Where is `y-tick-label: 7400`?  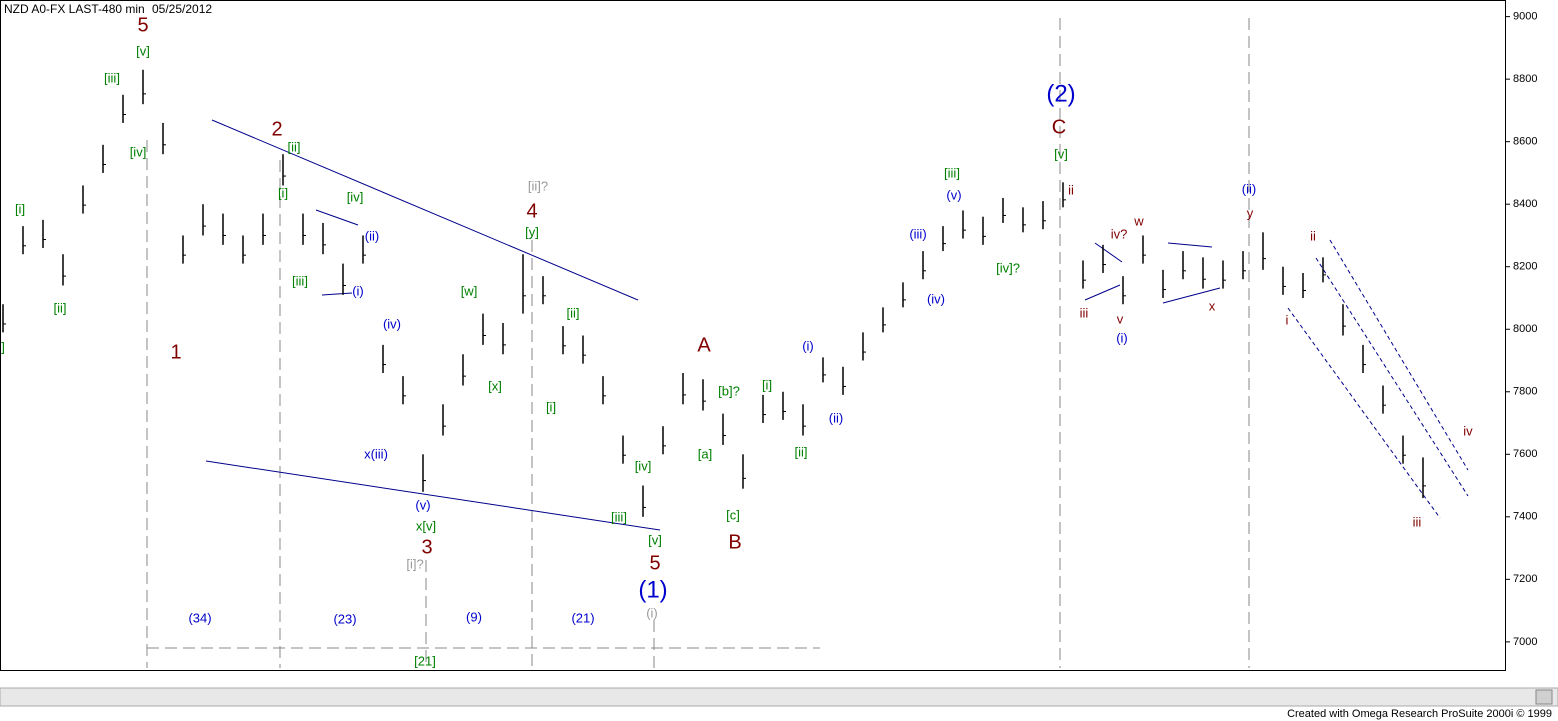 y-tick-label: 7400 is located at coordinates (1525, 517).